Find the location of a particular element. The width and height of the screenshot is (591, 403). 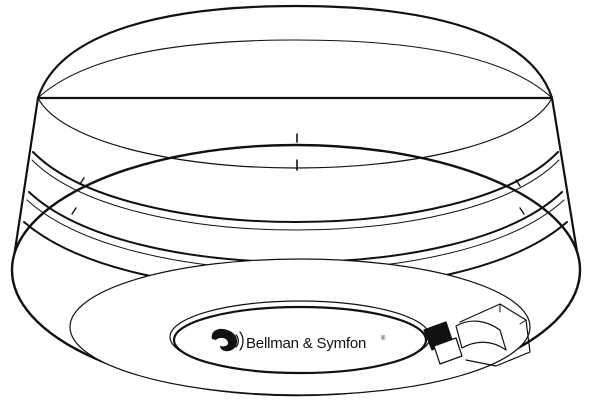

brand-logo: Bellman & Symfon ® is located at coordinates (298, 340).